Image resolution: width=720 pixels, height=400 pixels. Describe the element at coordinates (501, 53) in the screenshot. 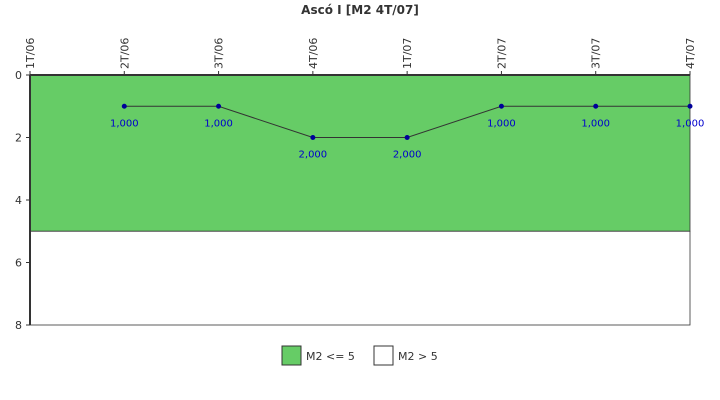

I see `x-tick-label: 2T/07` at that location.